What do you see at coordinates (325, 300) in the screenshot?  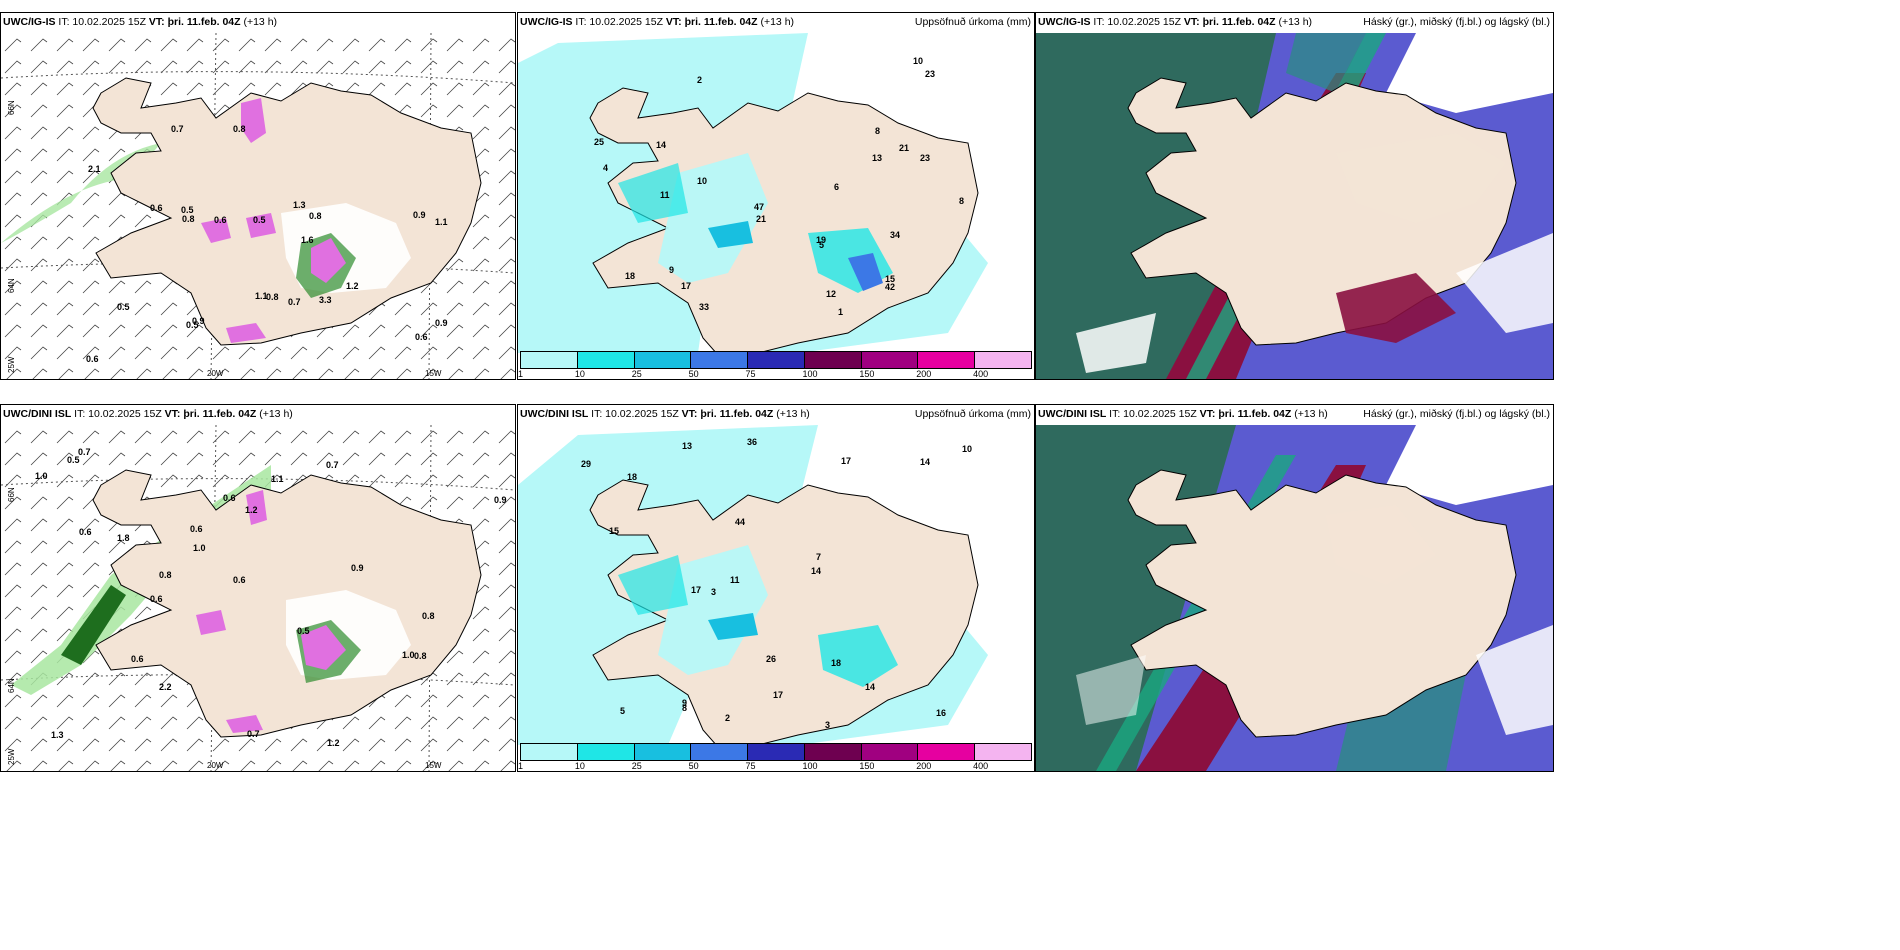 I see `value-label: 3.3` at bounding box center [325, 300].